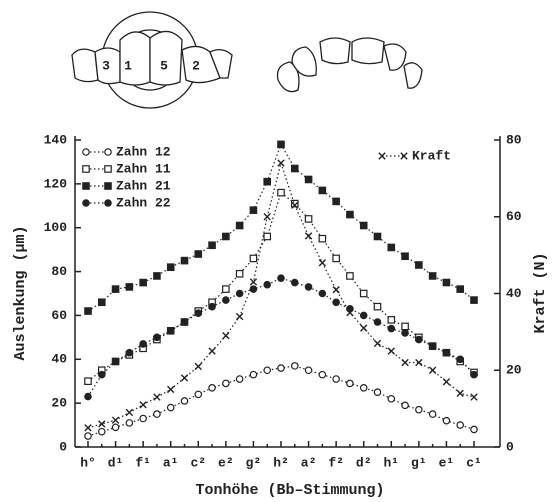 The height and width of the screenshot is (502, 553). What do you see at coordinates (254, 462) in the screenshot?
I see `x-tick-label: g²` at bounding box center [254, 462].